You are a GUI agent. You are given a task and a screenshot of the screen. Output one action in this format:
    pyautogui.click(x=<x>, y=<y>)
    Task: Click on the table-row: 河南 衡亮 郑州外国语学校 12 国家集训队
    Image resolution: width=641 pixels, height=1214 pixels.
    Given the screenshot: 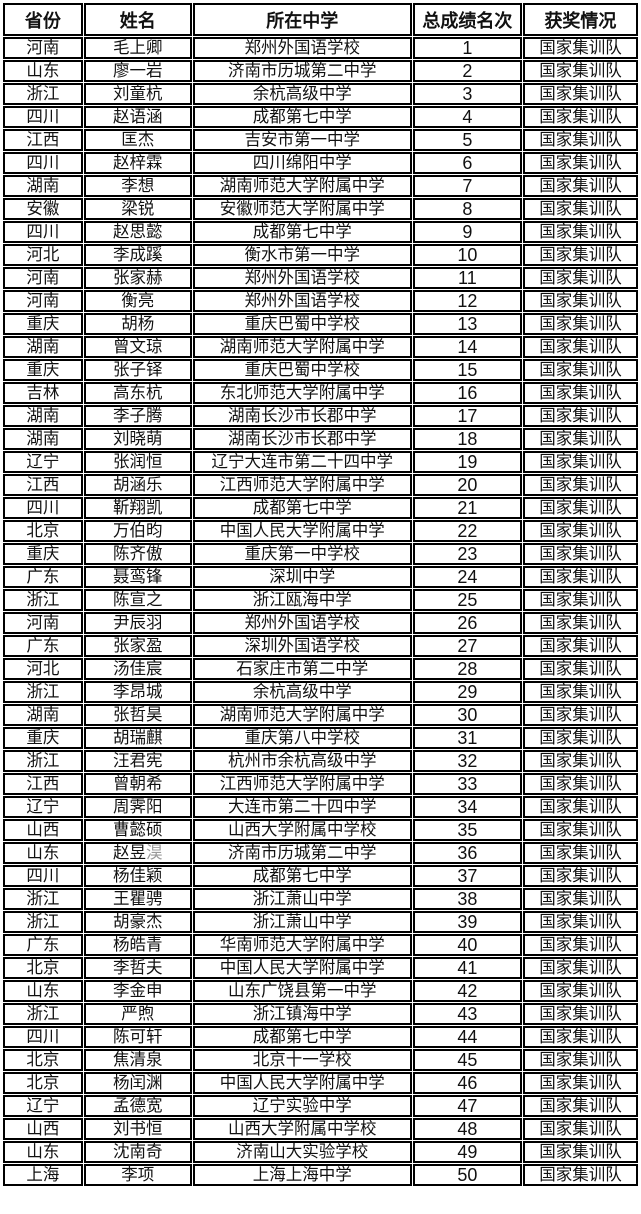 What is the action you would take?
    pyautogui.click(x=320, y=301)
    